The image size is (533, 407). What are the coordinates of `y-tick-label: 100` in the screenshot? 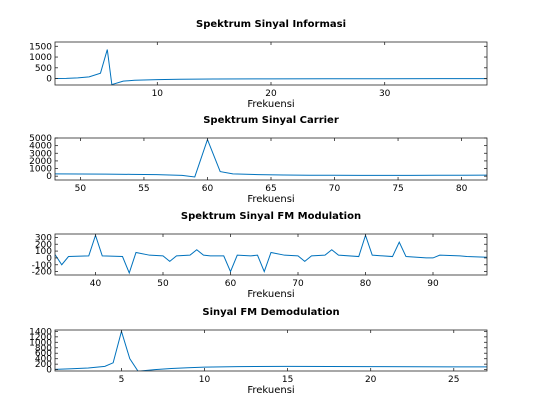 It's located at (43, 252).